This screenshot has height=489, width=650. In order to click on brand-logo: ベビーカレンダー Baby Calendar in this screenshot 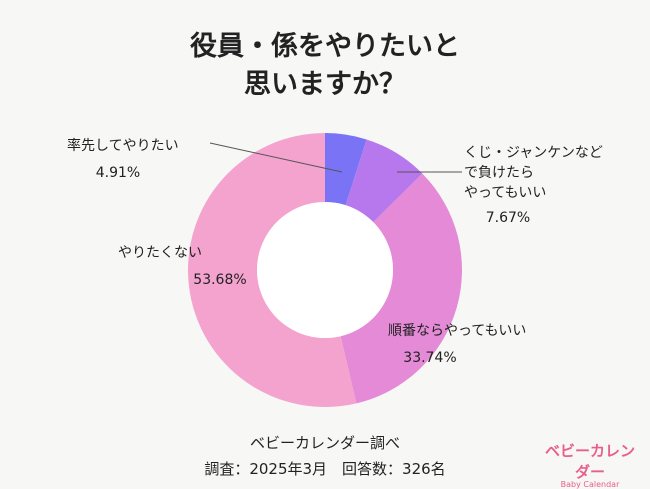, I will do `click(590, 464)`.